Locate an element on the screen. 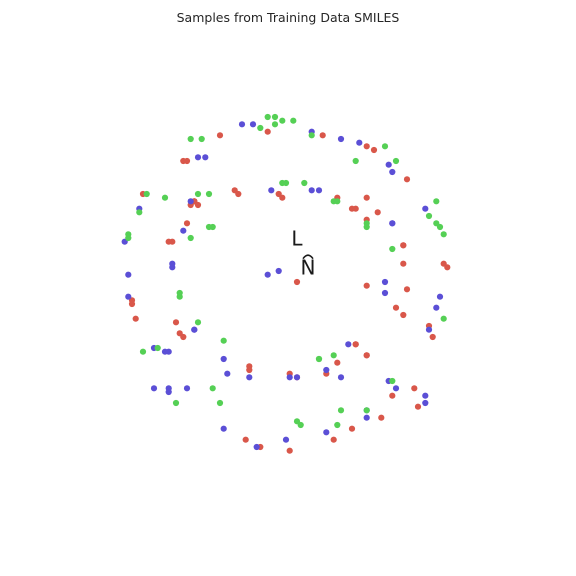 Image resolution: width=576 pixels, height=576 pixels. chart-title: Samples from Training Data SMILES is located at coordinates (288, 17).